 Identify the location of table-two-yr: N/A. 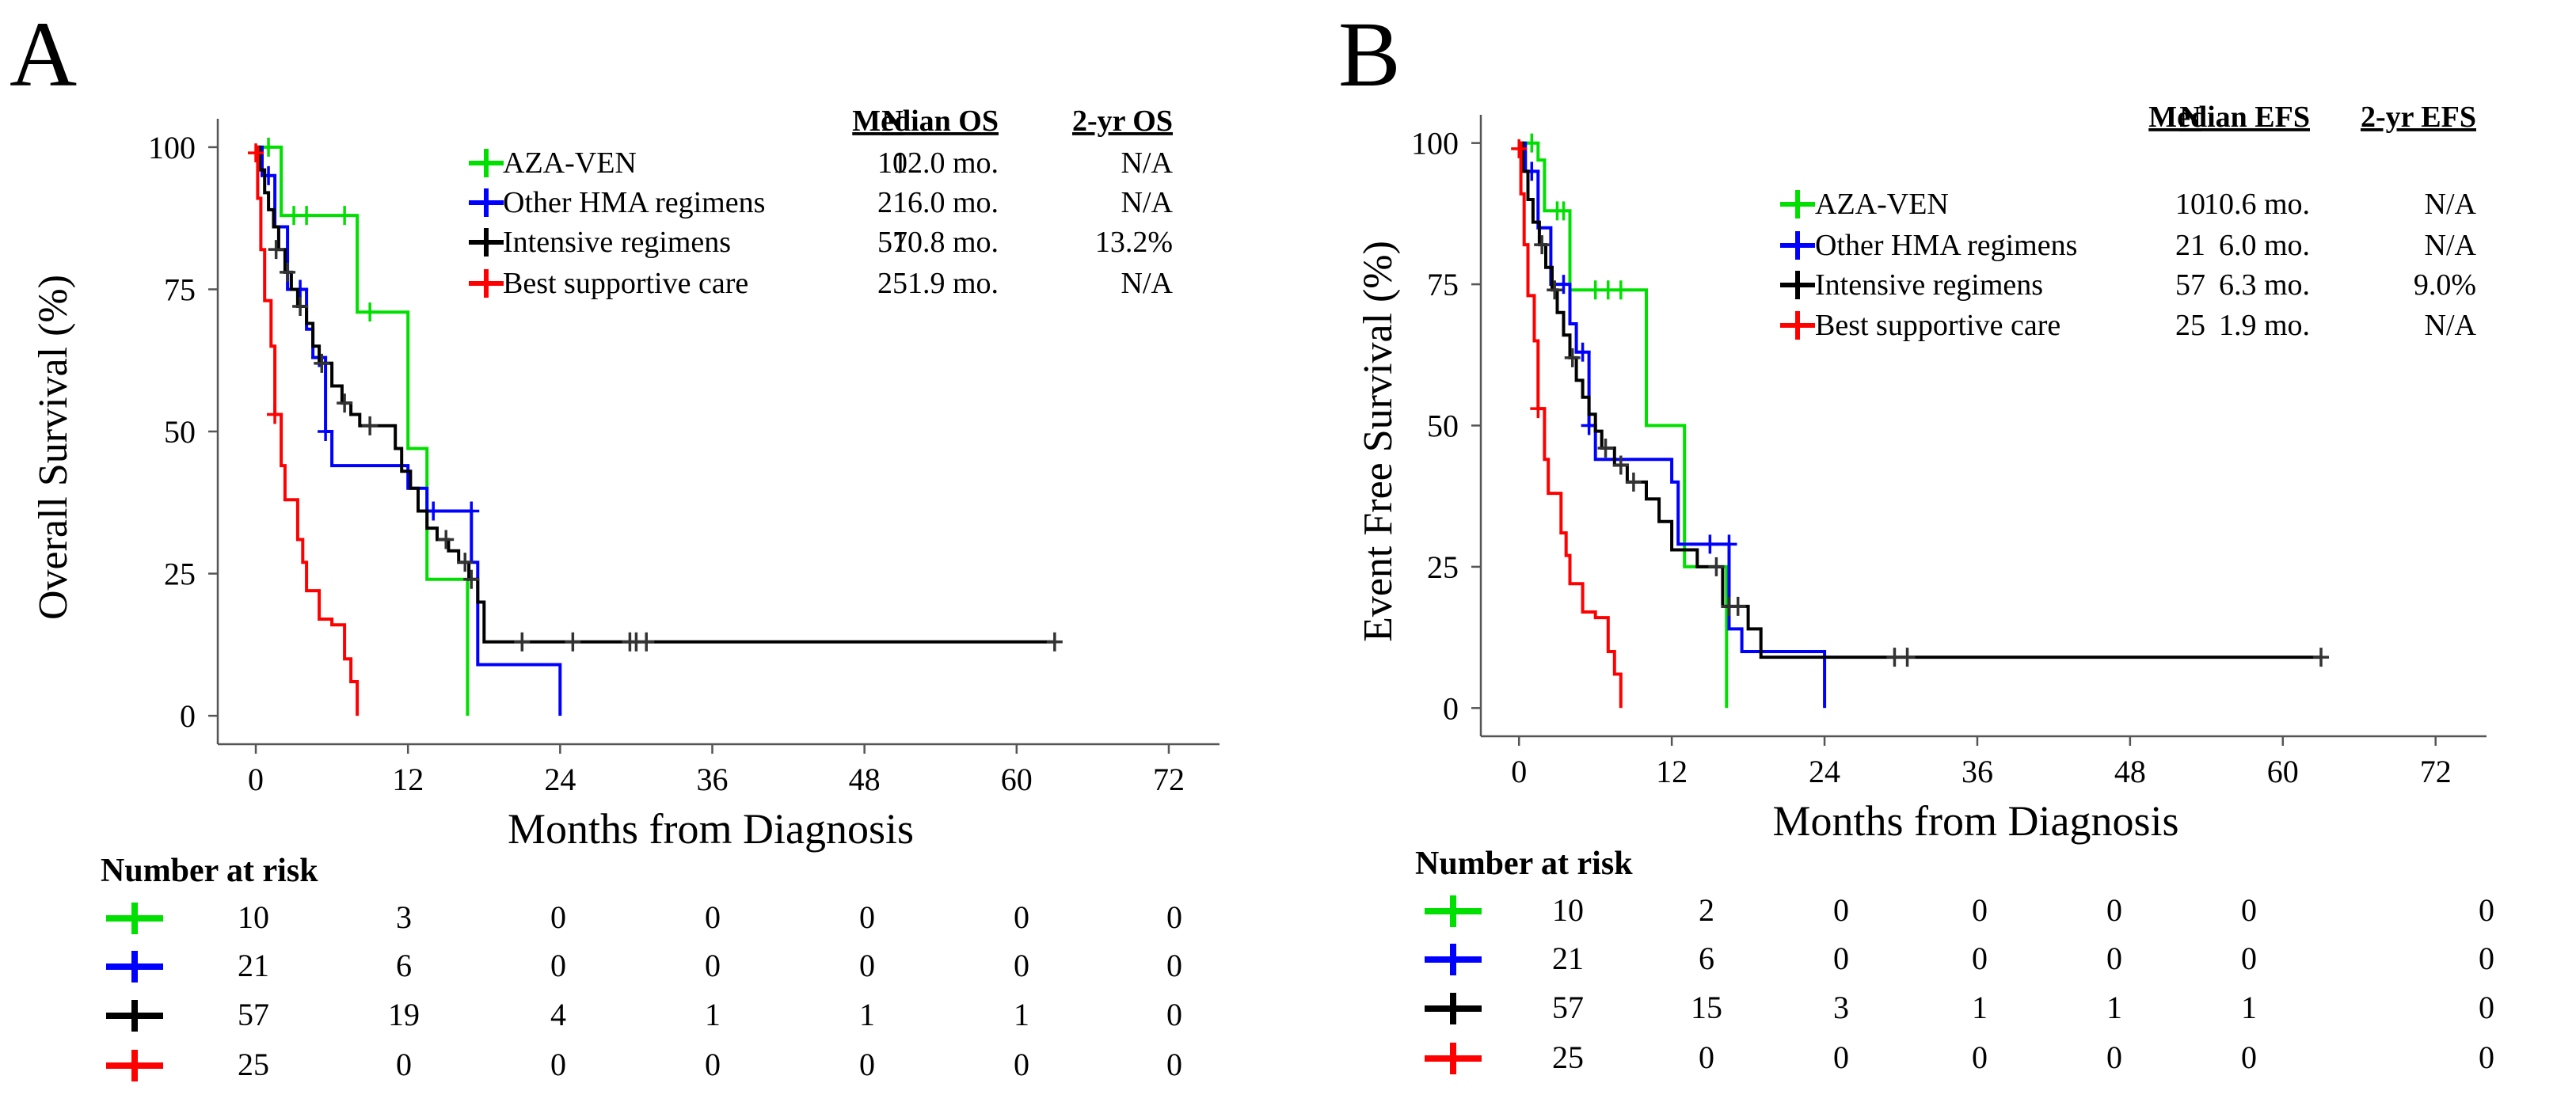
(1147, 283).